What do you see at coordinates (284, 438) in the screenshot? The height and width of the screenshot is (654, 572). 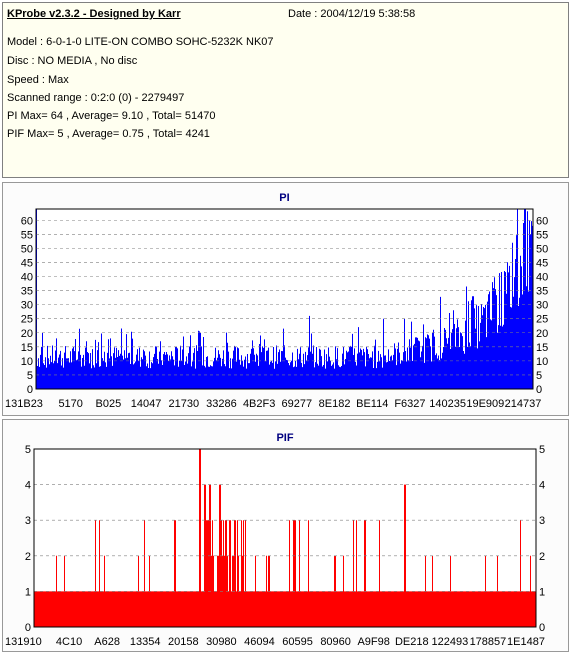 I see `chart-title: PIF` at bounding box center [284, 438].